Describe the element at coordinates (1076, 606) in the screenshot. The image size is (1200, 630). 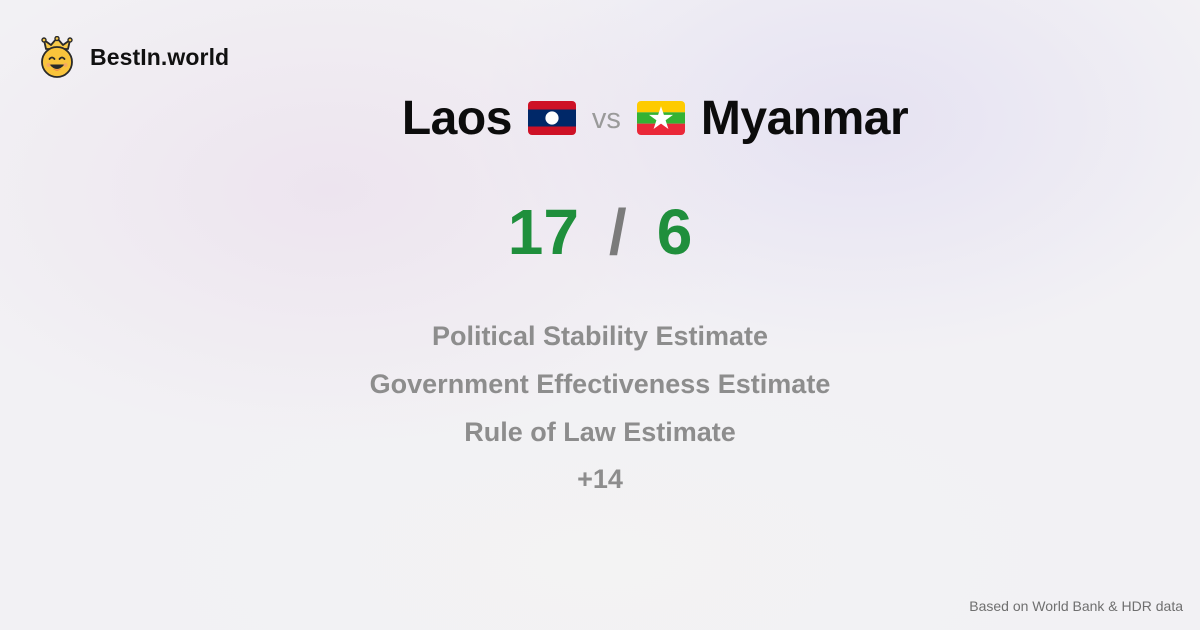
I see `data-source-note: Based on World Bank & HDR data` at that location.